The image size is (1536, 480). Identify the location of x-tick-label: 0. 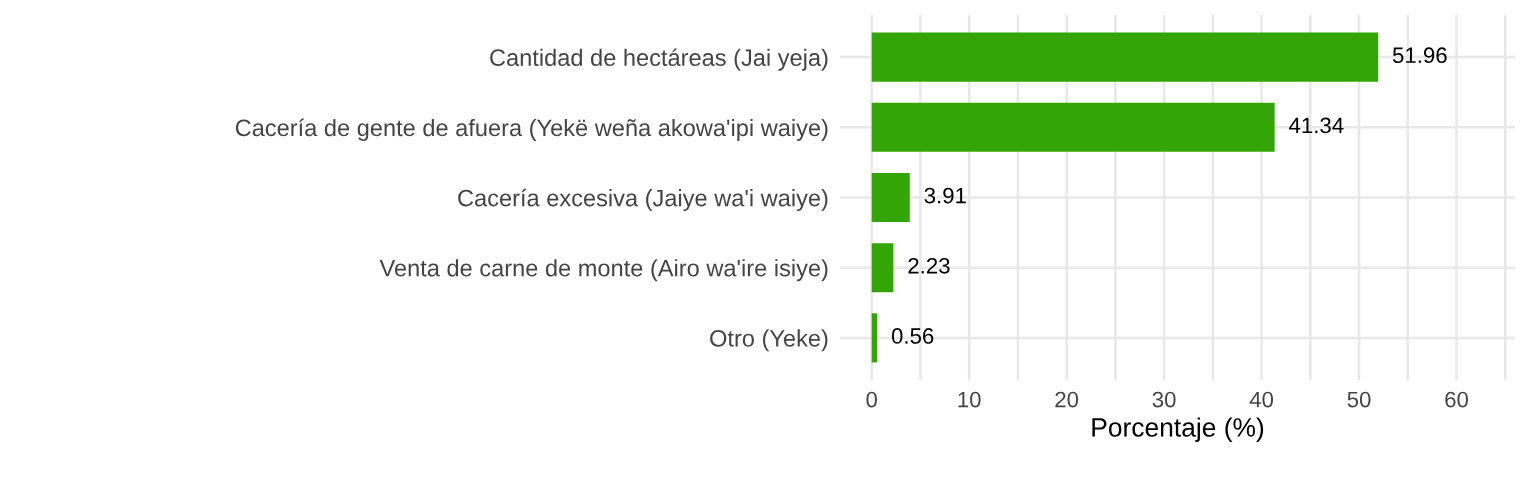
(871, 399).